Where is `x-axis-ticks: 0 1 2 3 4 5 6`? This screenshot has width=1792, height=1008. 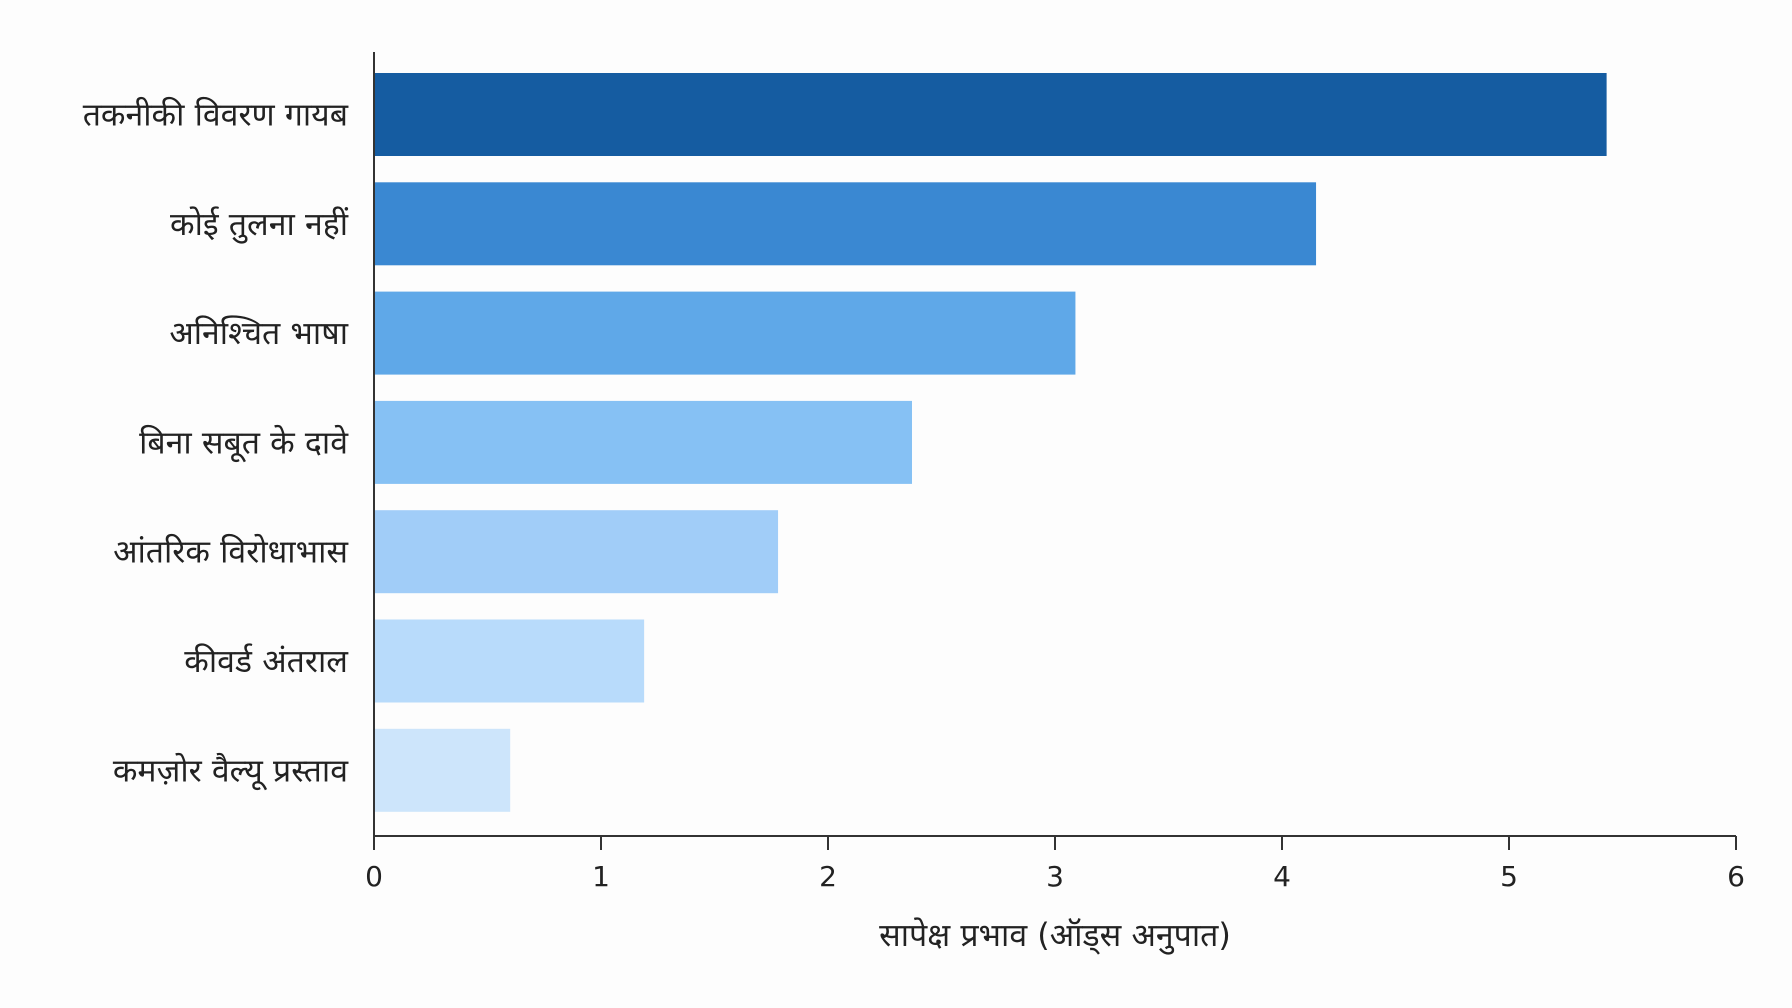 x-axis-ticks: 0 1 2 3 4 5 6 is located at coordinates (1055, 864).